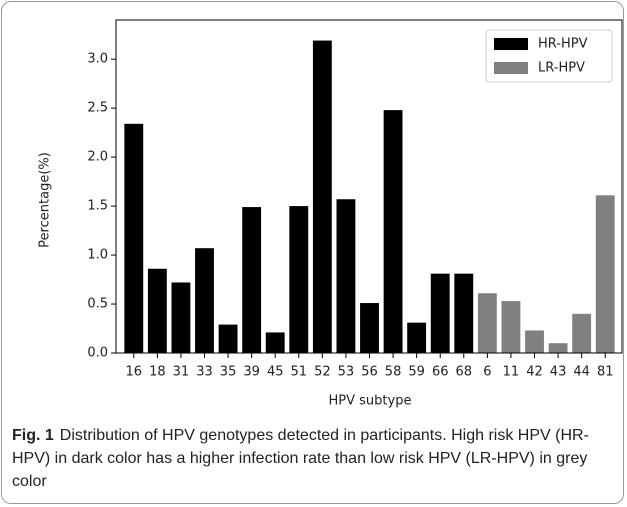 The image size is (627, 507). I want to click on x-tick-label: 6, so click(487, 372).